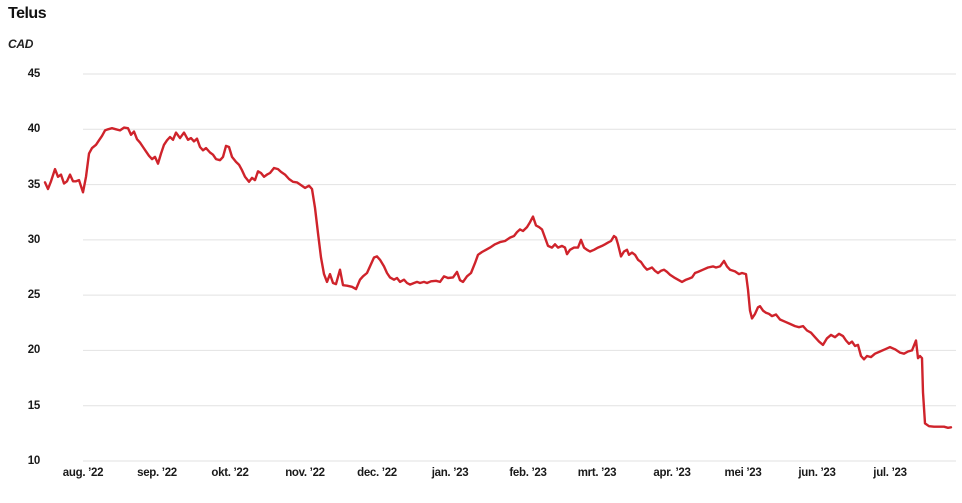 The image size is (962, 503). Describe the element at coordinates (34, 184) in the screenshot. I see `y-axis-tick-label-35: 35` at that location.